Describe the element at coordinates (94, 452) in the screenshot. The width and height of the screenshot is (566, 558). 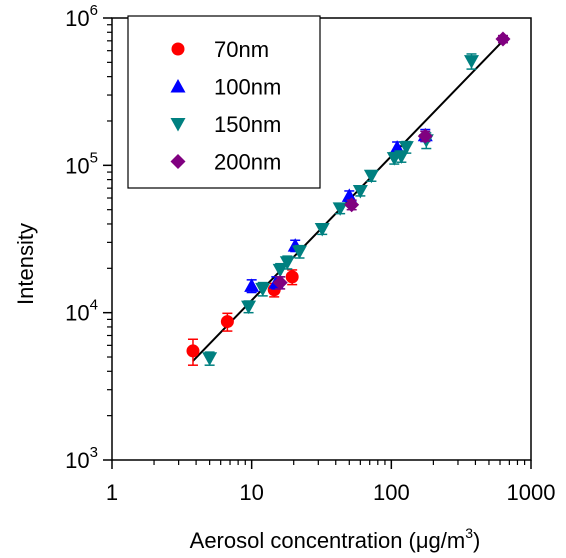
I see `y-tick-exp: 3` at that location.